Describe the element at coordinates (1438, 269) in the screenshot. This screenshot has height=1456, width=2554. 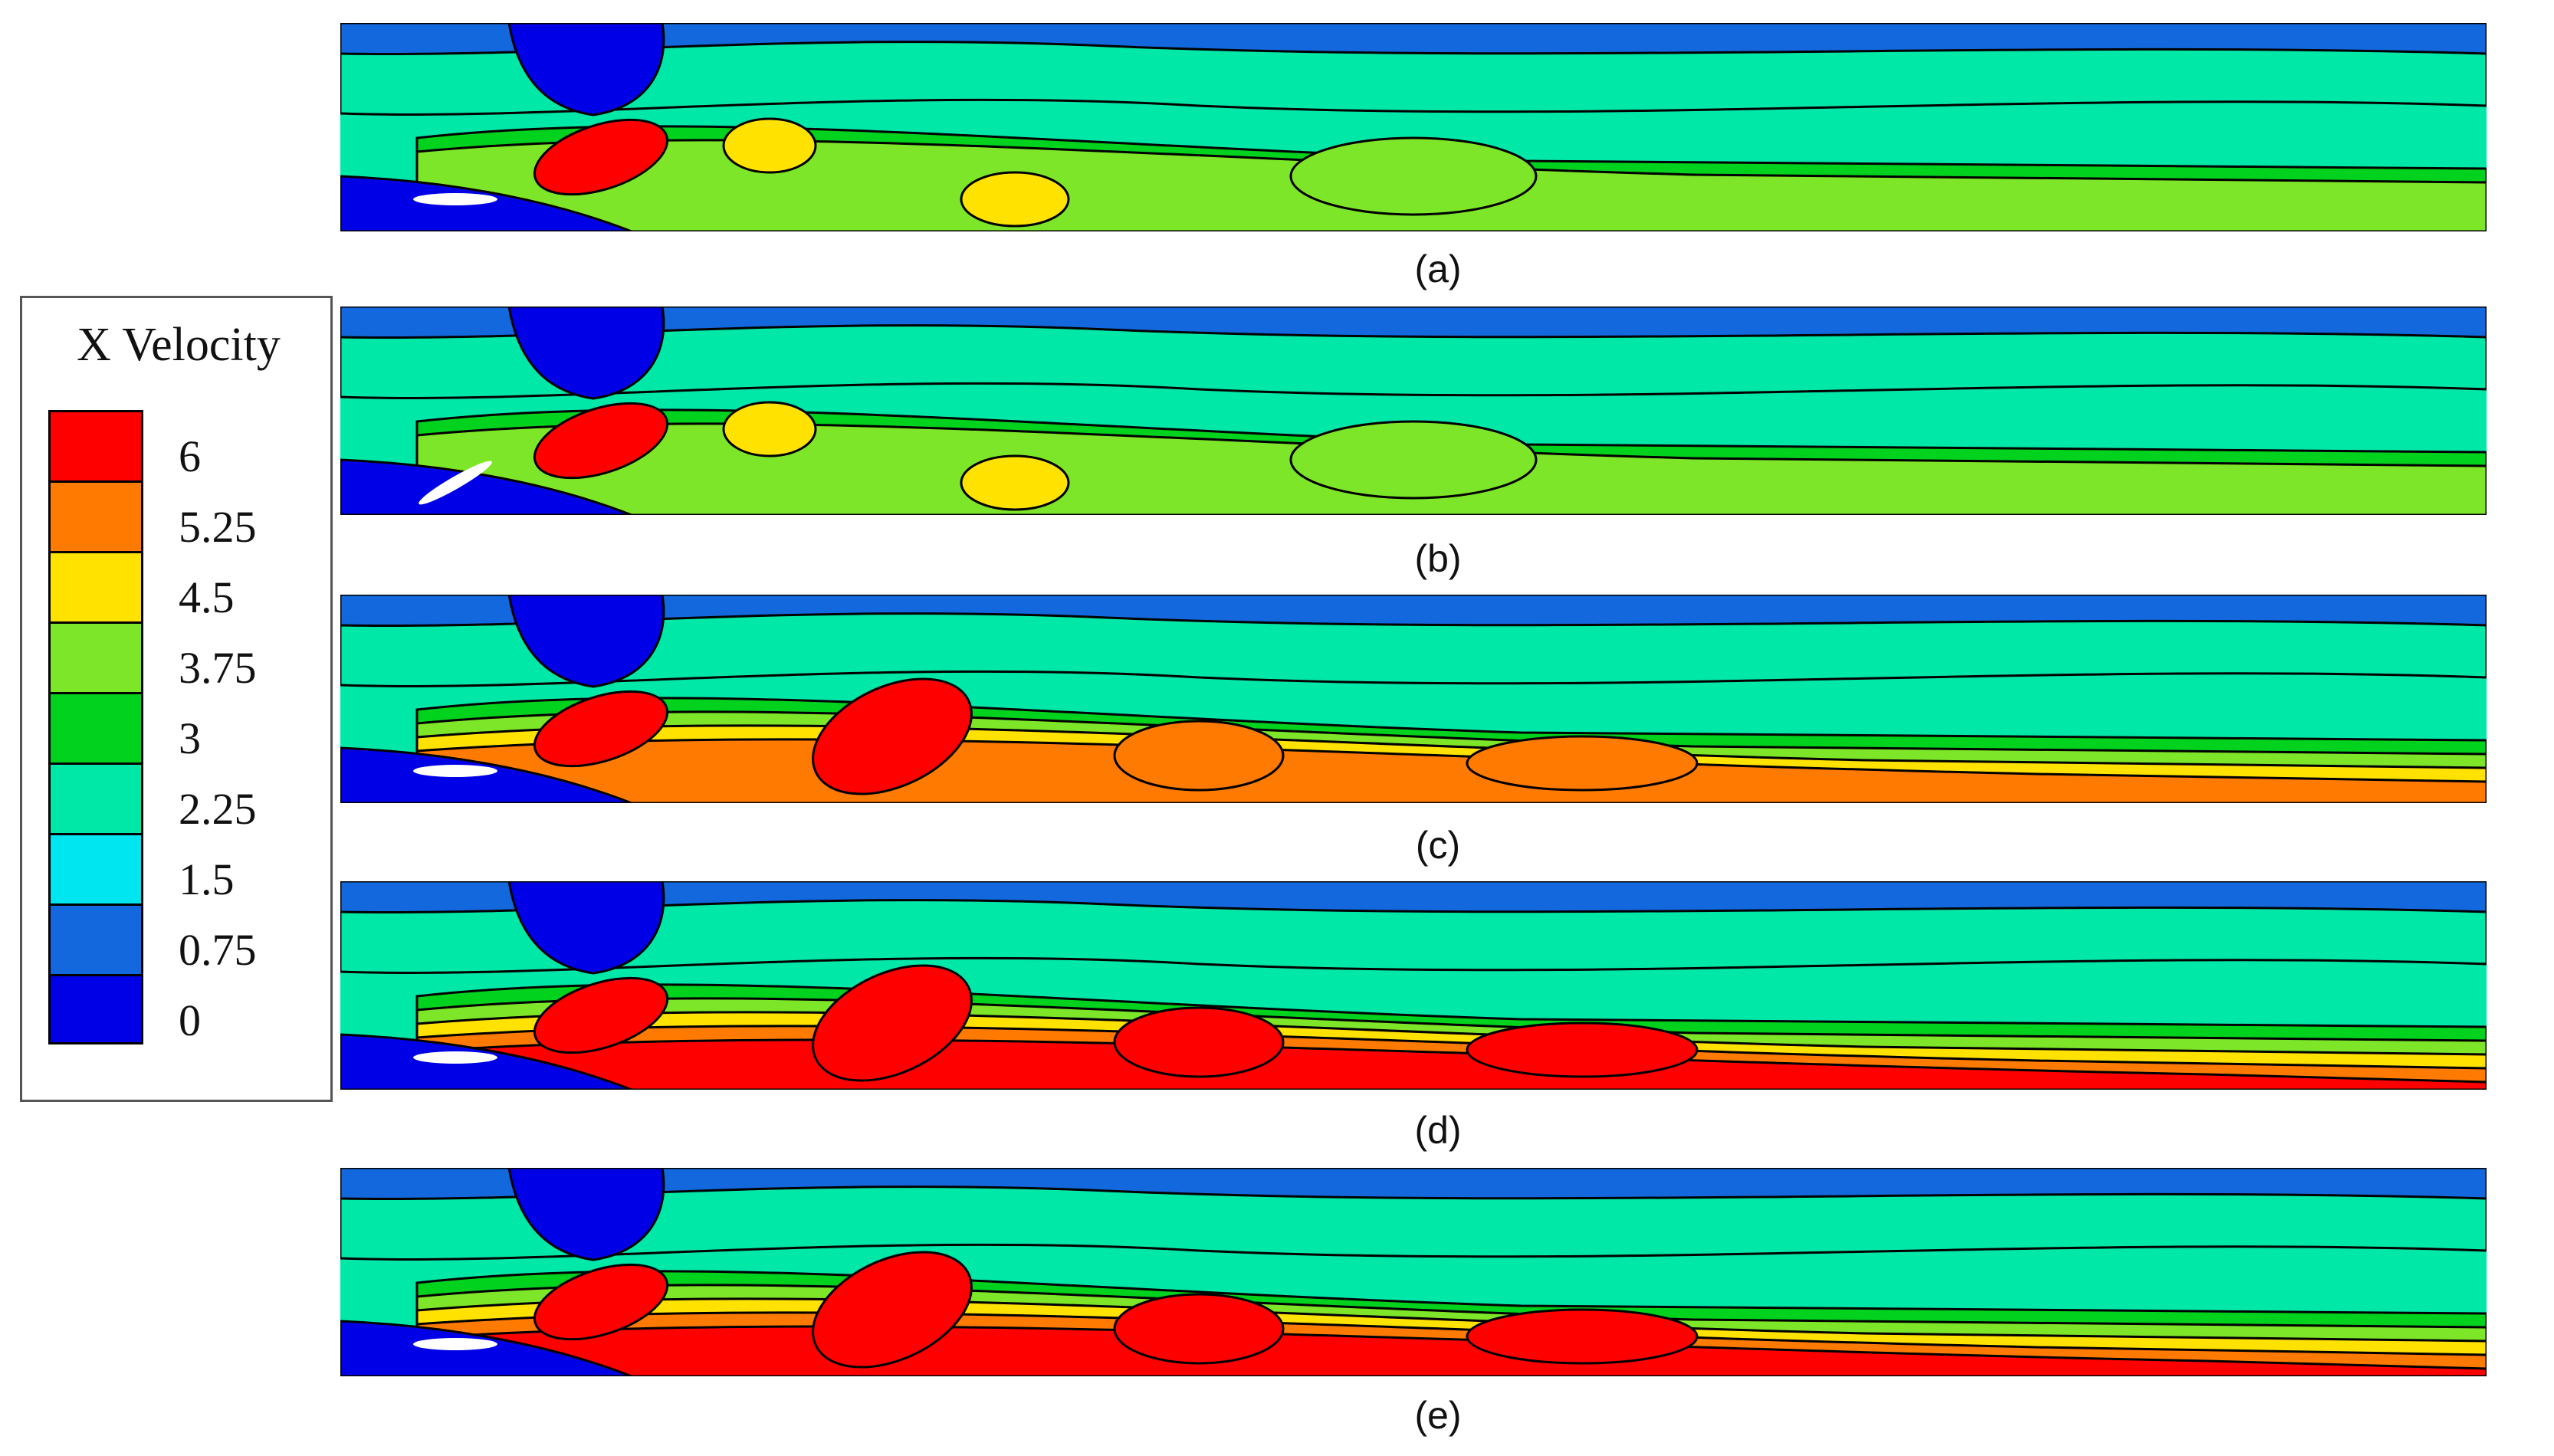
I see `panel-label: (a)` at that location.